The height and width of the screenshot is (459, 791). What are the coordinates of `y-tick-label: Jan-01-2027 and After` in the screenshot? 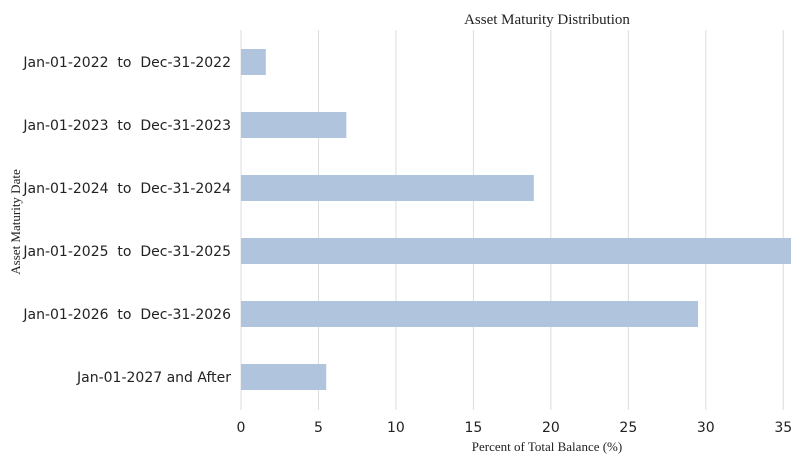 It's located at (153, 378).